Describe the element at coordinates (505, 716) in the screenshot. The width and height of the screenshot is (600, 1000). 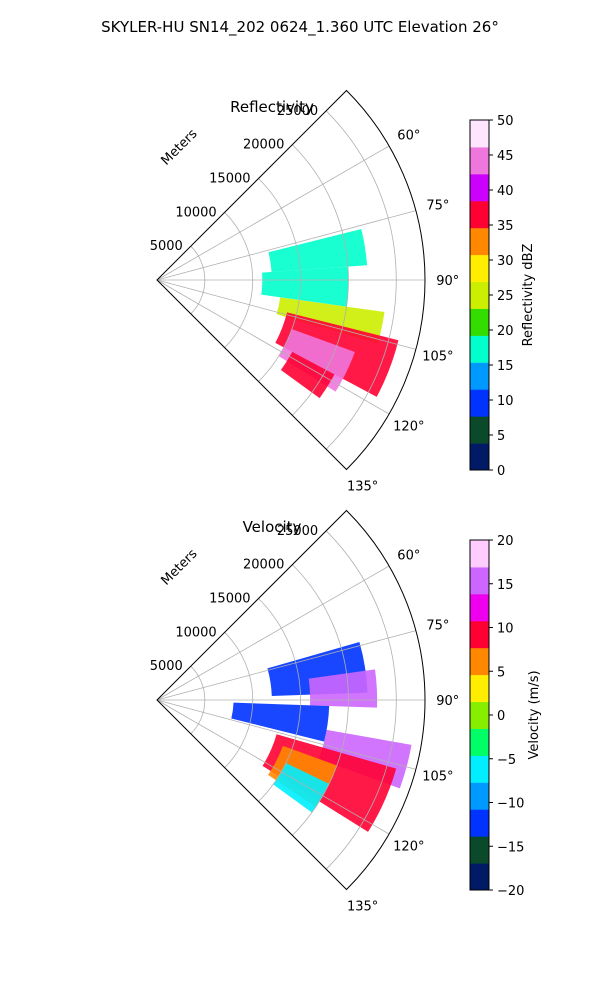
I see `colorbar: Velocity (m/s) −20 −15 −10 −5 0 5 10 15 20` at that location.